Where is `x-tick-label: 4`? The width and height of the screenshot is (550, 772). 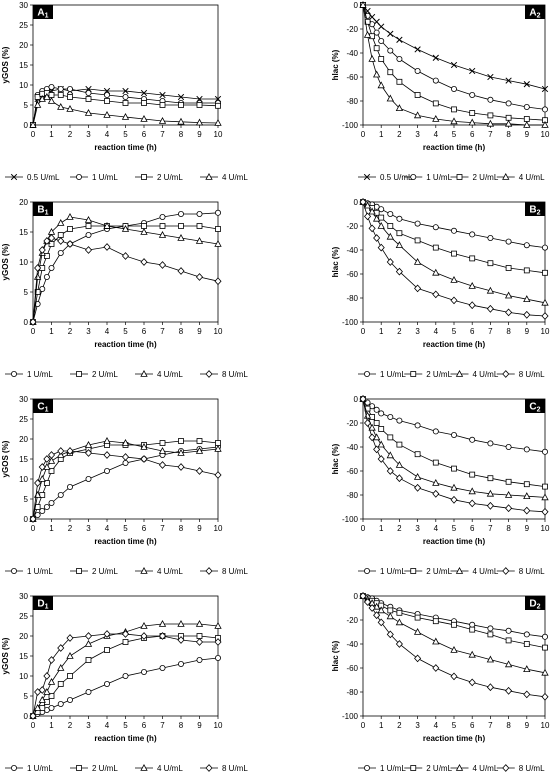
x-tick-label: 4 is located at coordinates (107, 528).